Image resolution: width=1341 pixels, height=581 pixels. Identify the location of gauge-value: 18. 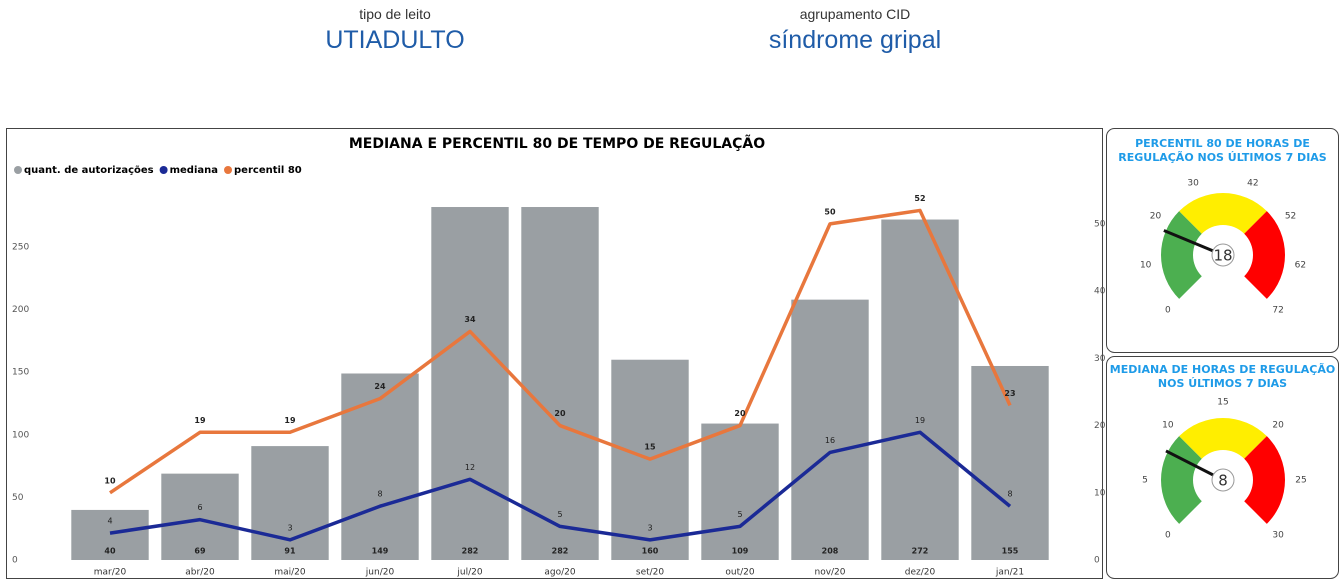
(1222, 256).